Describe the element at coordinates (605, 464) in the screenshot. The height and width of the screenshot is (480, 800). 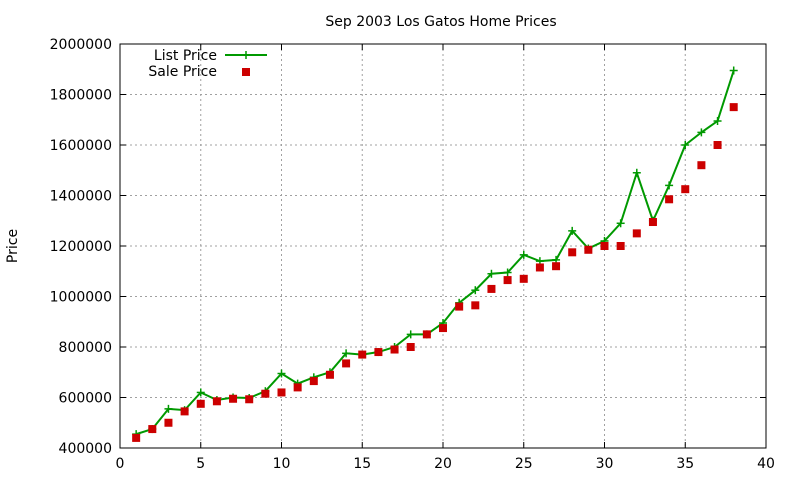
I see `x-tick-label: 30` at that location.